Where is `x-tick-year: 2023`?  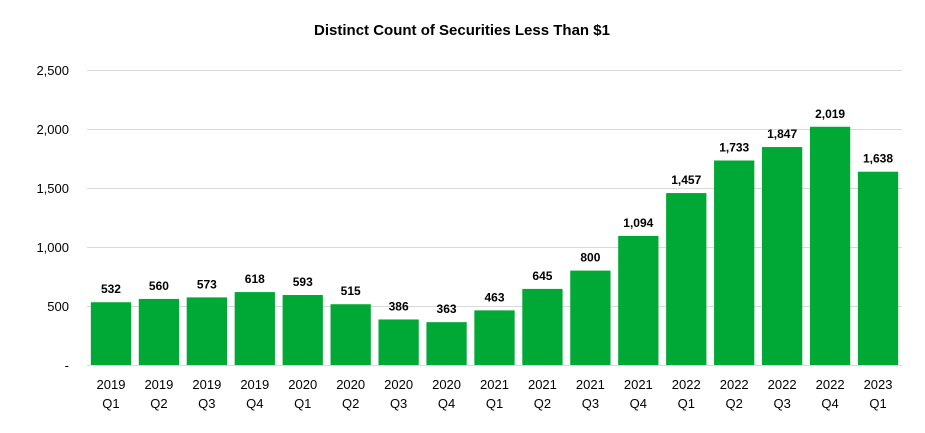
x-tick-year: 2023 is located at coordinates (878, 384).